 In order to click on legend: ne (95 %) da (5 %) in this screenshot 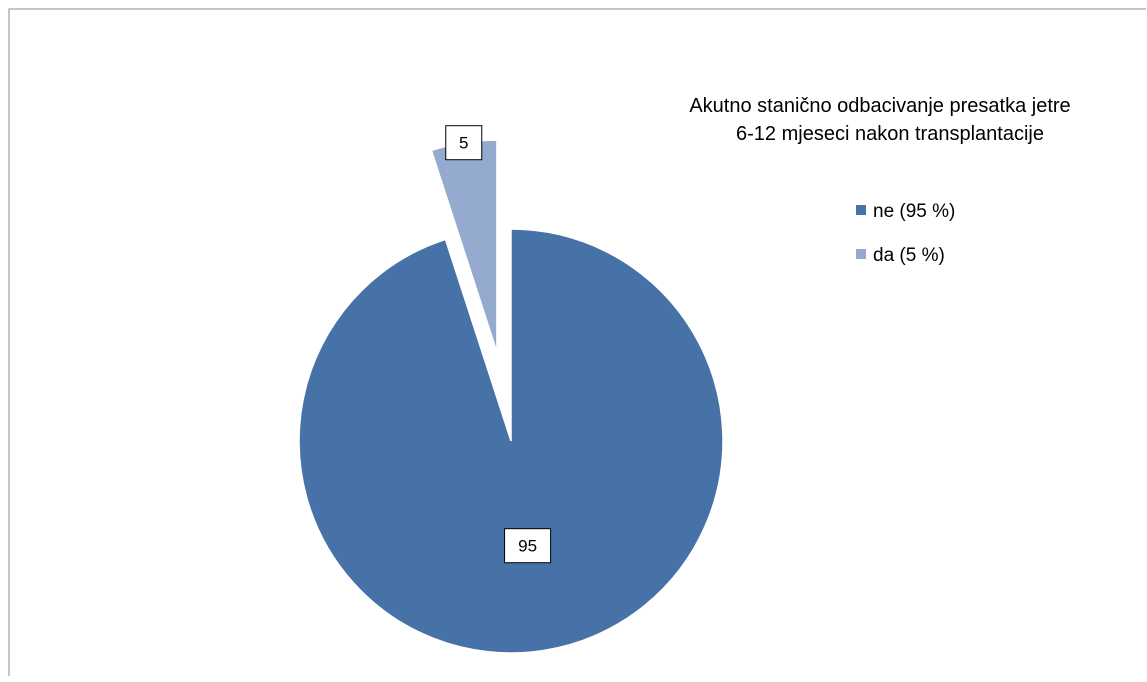, I will do `click(905, 233)`.